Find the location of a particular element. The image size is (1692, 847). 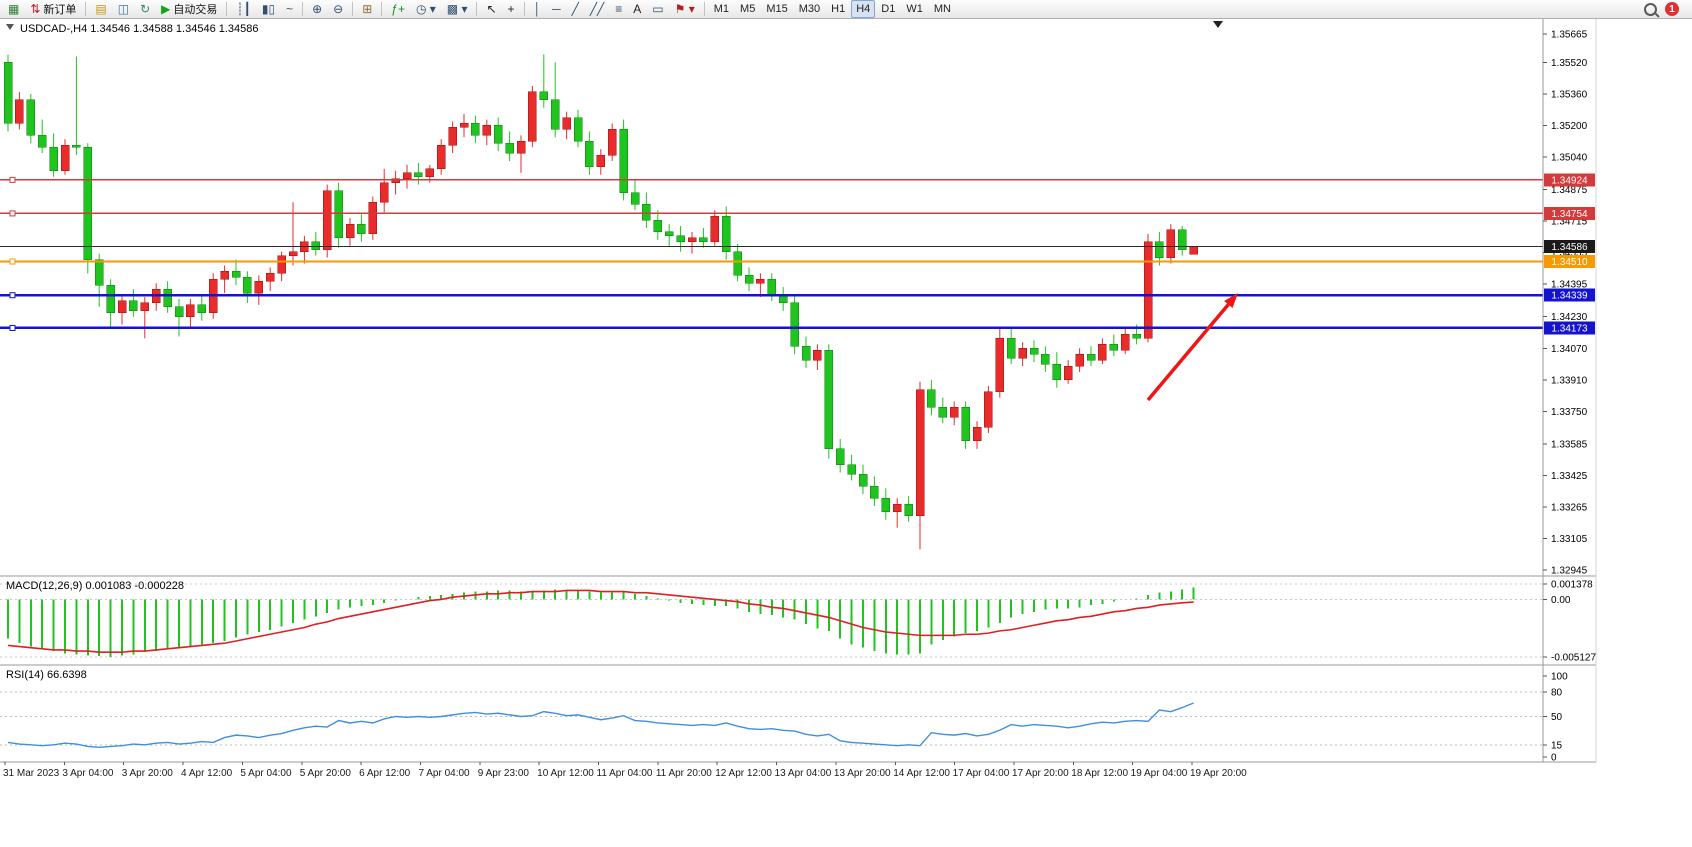

line-chart-button: ~ is located at coordinates (289, 9).